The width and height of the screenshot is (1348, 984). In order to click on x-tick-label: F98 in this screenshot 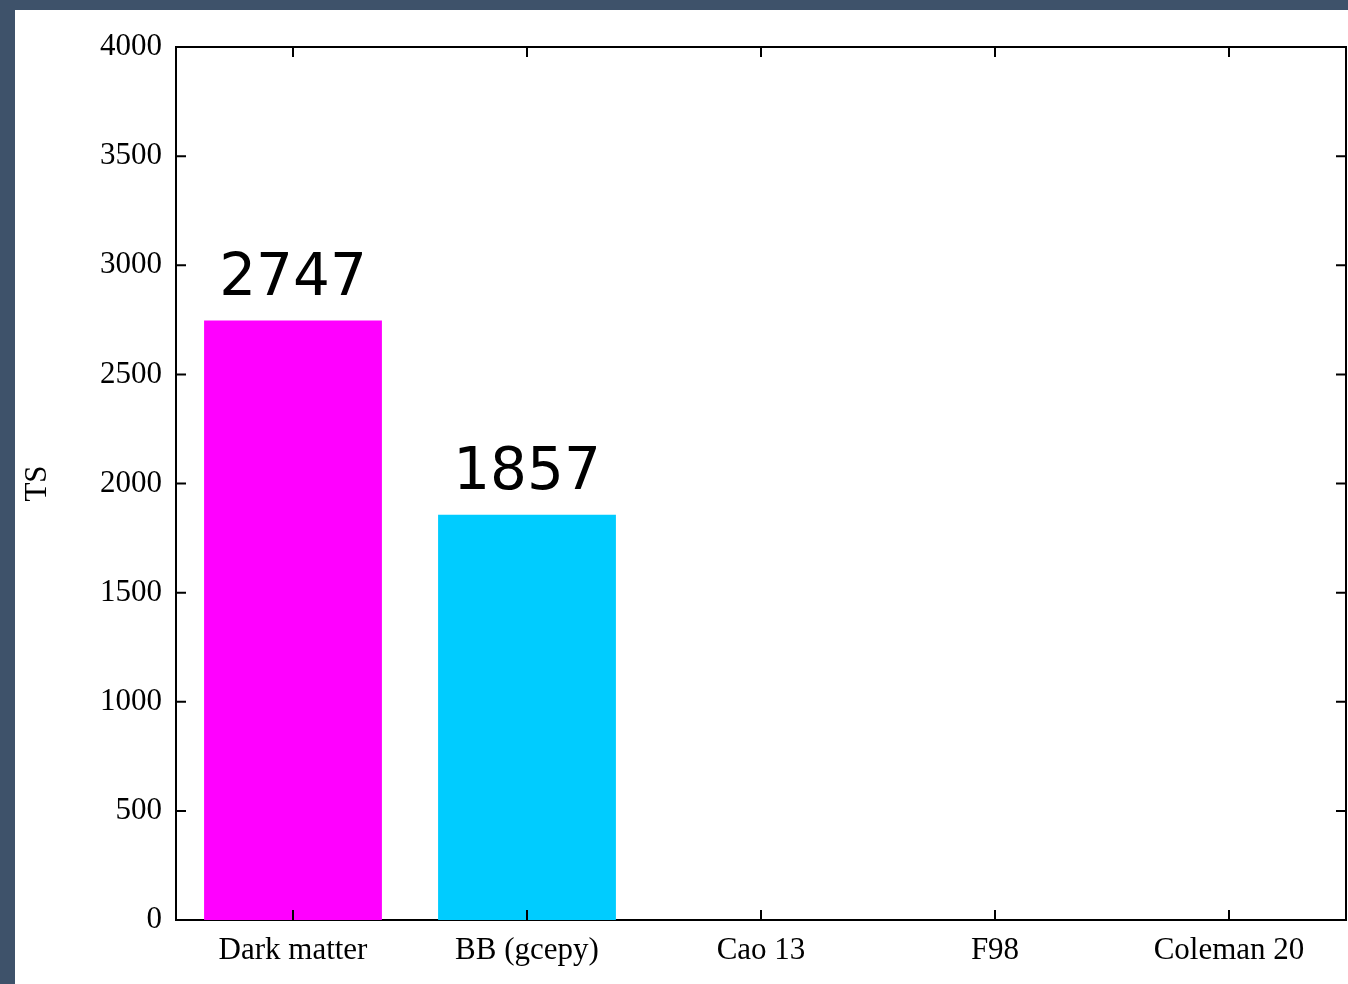, I will do `click(995, 948)`.